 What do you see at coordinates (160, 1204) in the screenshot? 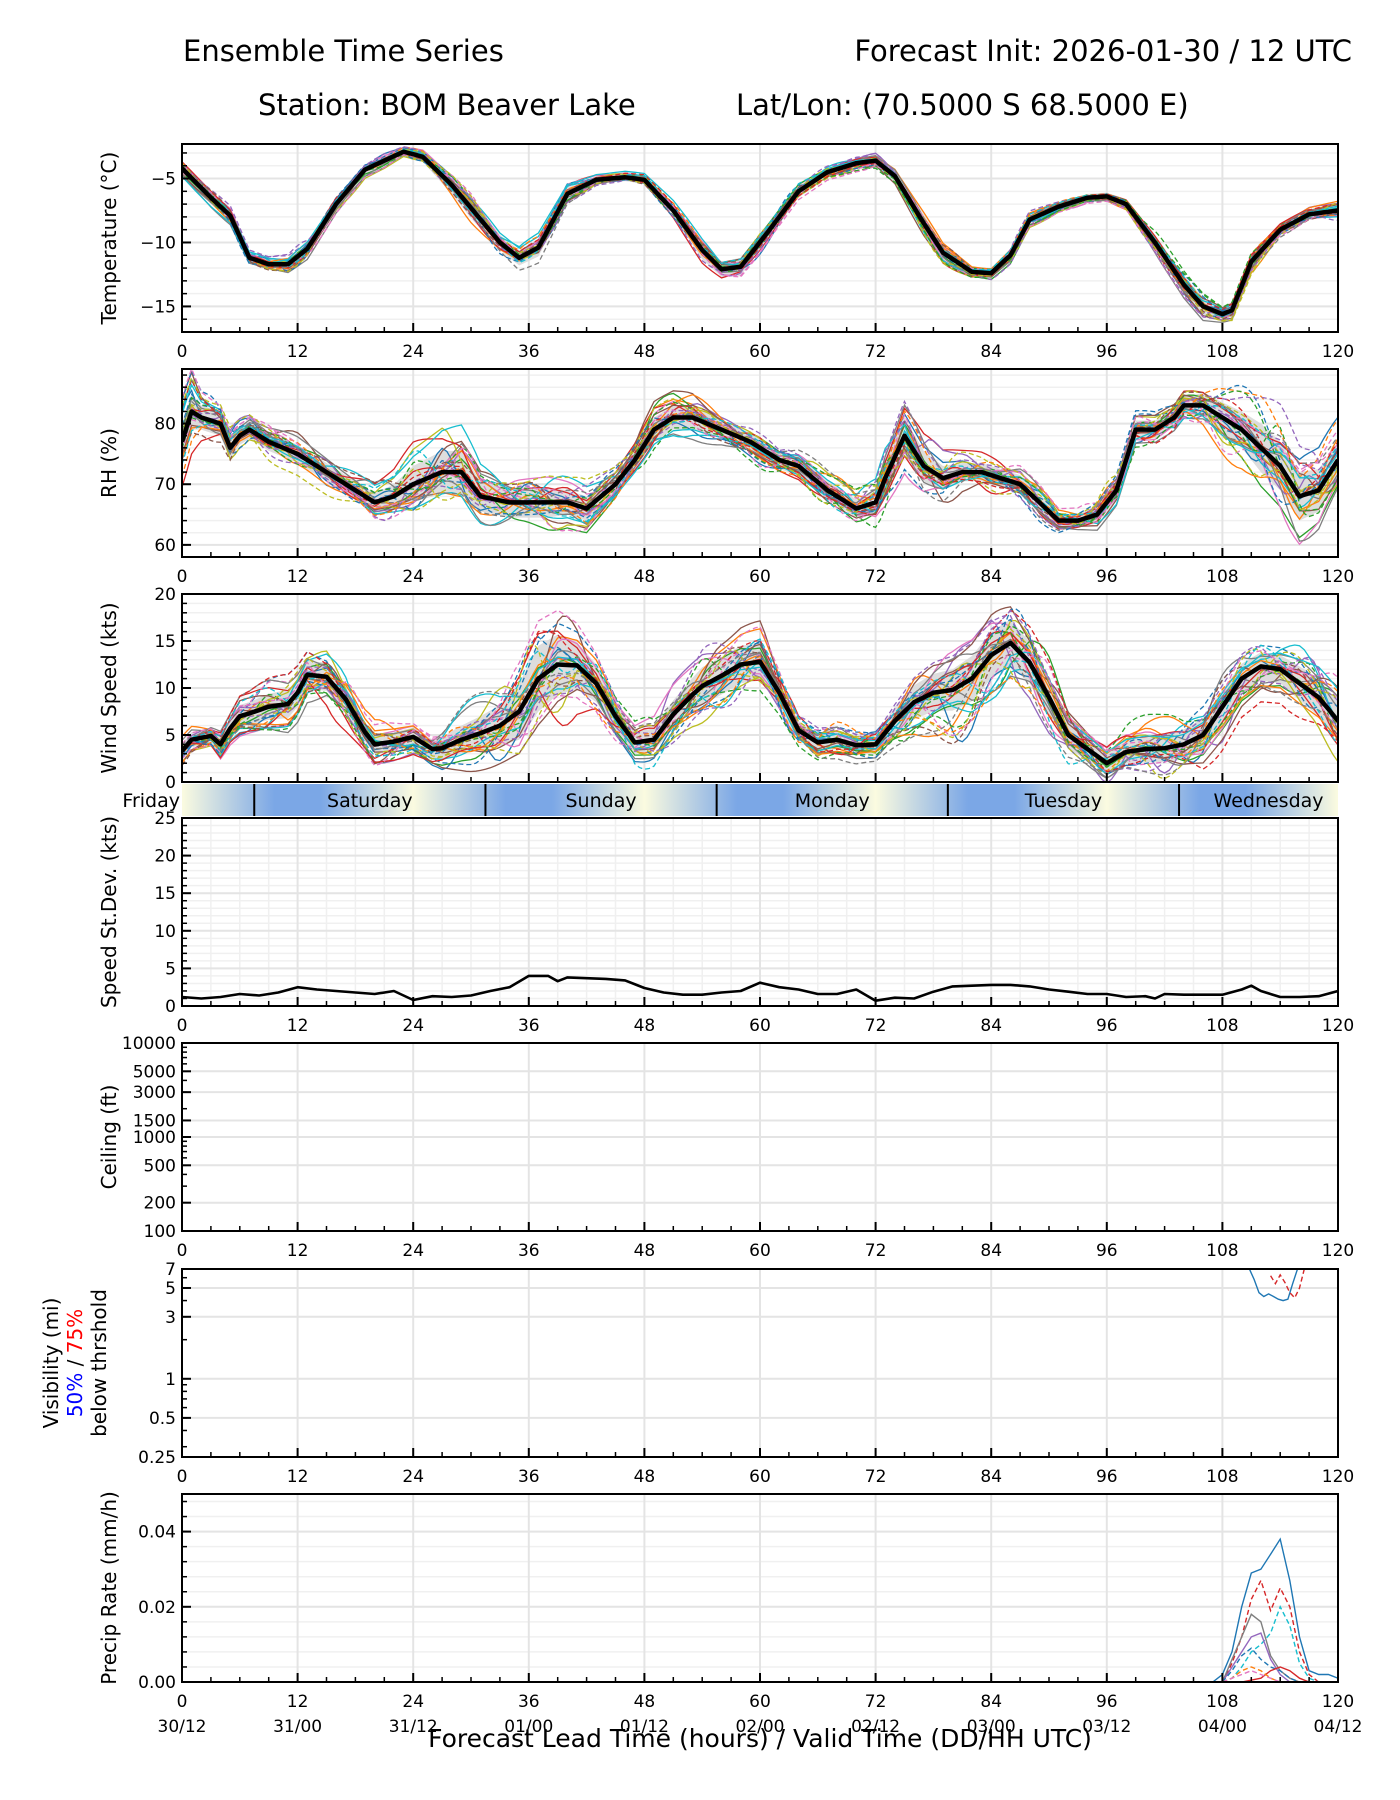
I see `y-tick-label: 200` at bounding box center [160, 1204].